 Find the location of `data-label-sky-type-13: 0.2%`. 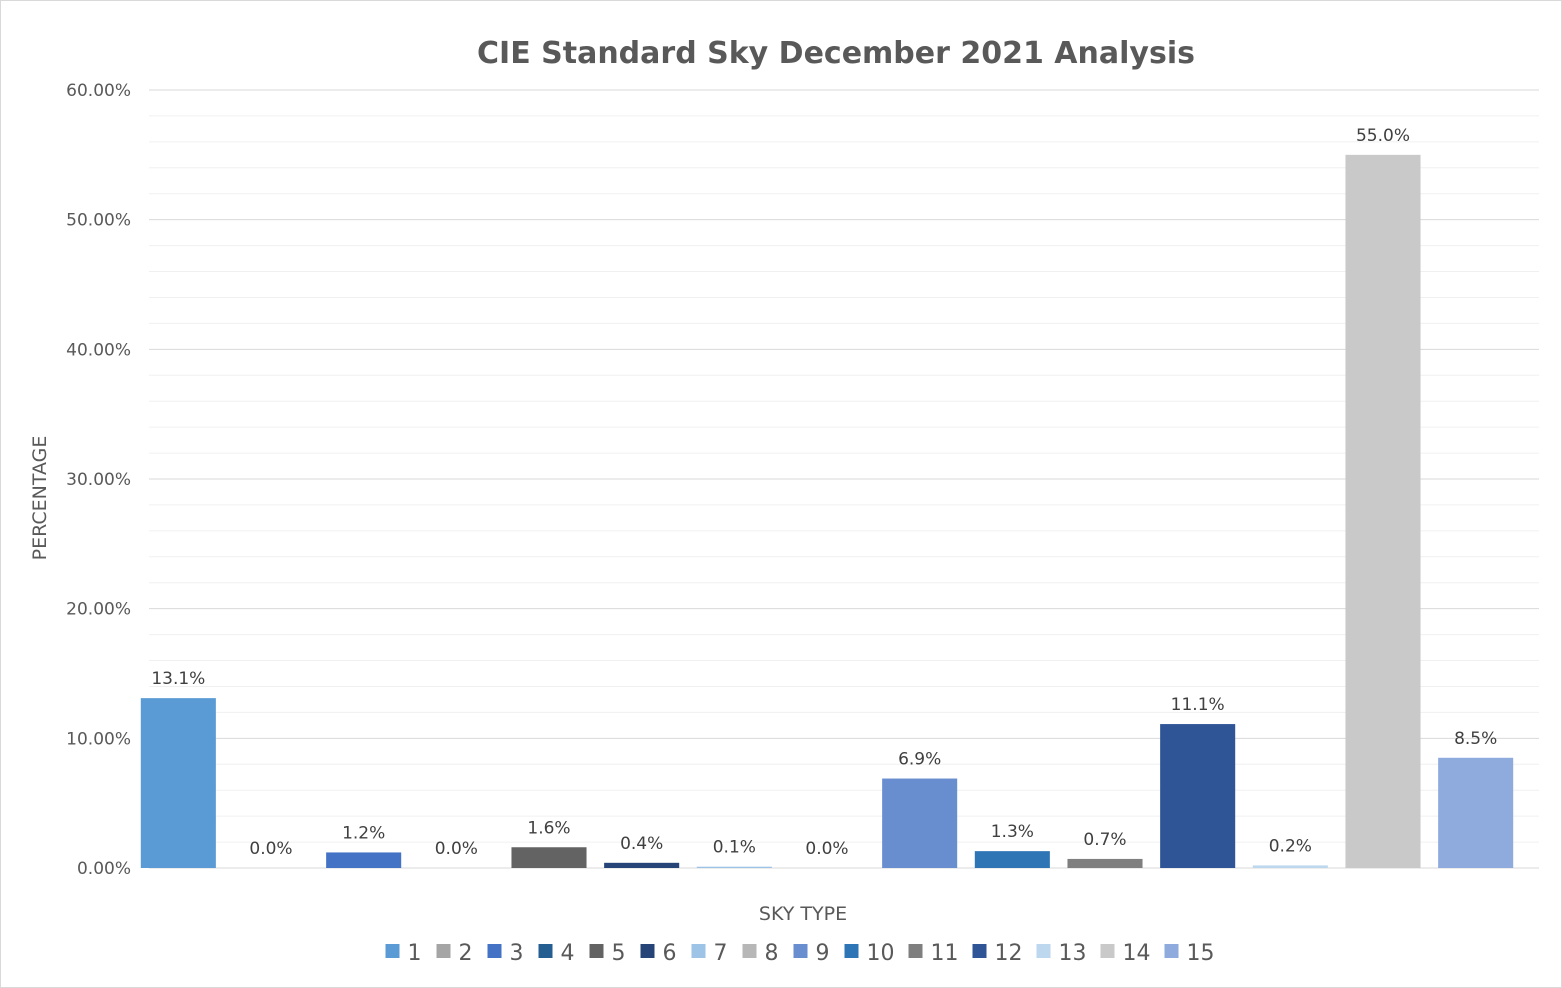

data-label-sky-type-13: 0.2% is located at coordinates (1290, 846).